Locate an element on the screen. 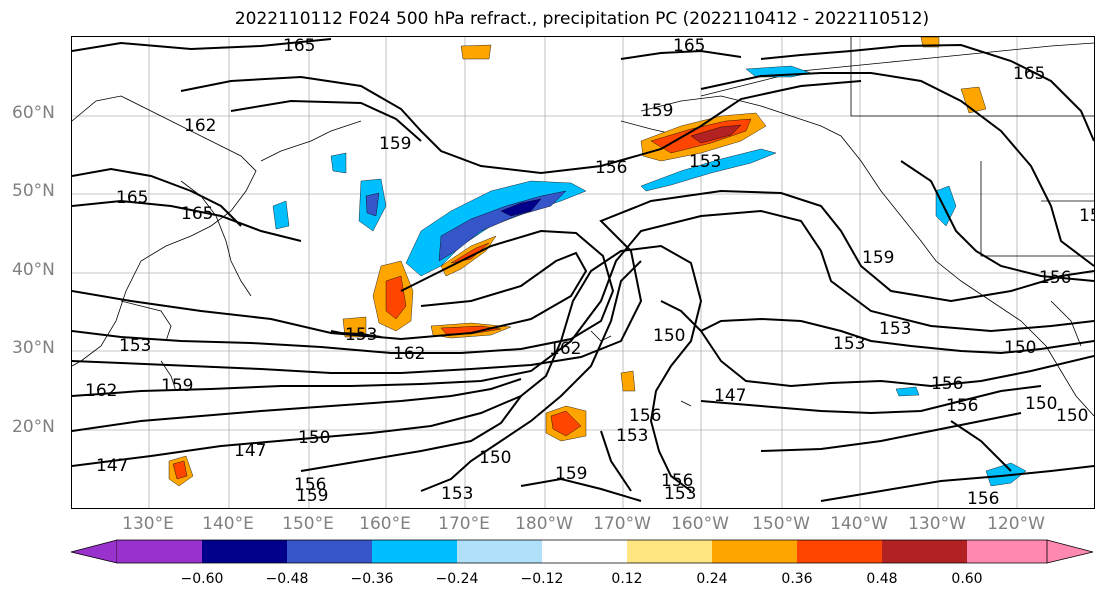 The height and width of the screenshot is (601, 1105). colorbar-tick-label: 0.24 is located at coordinates (712, 579).